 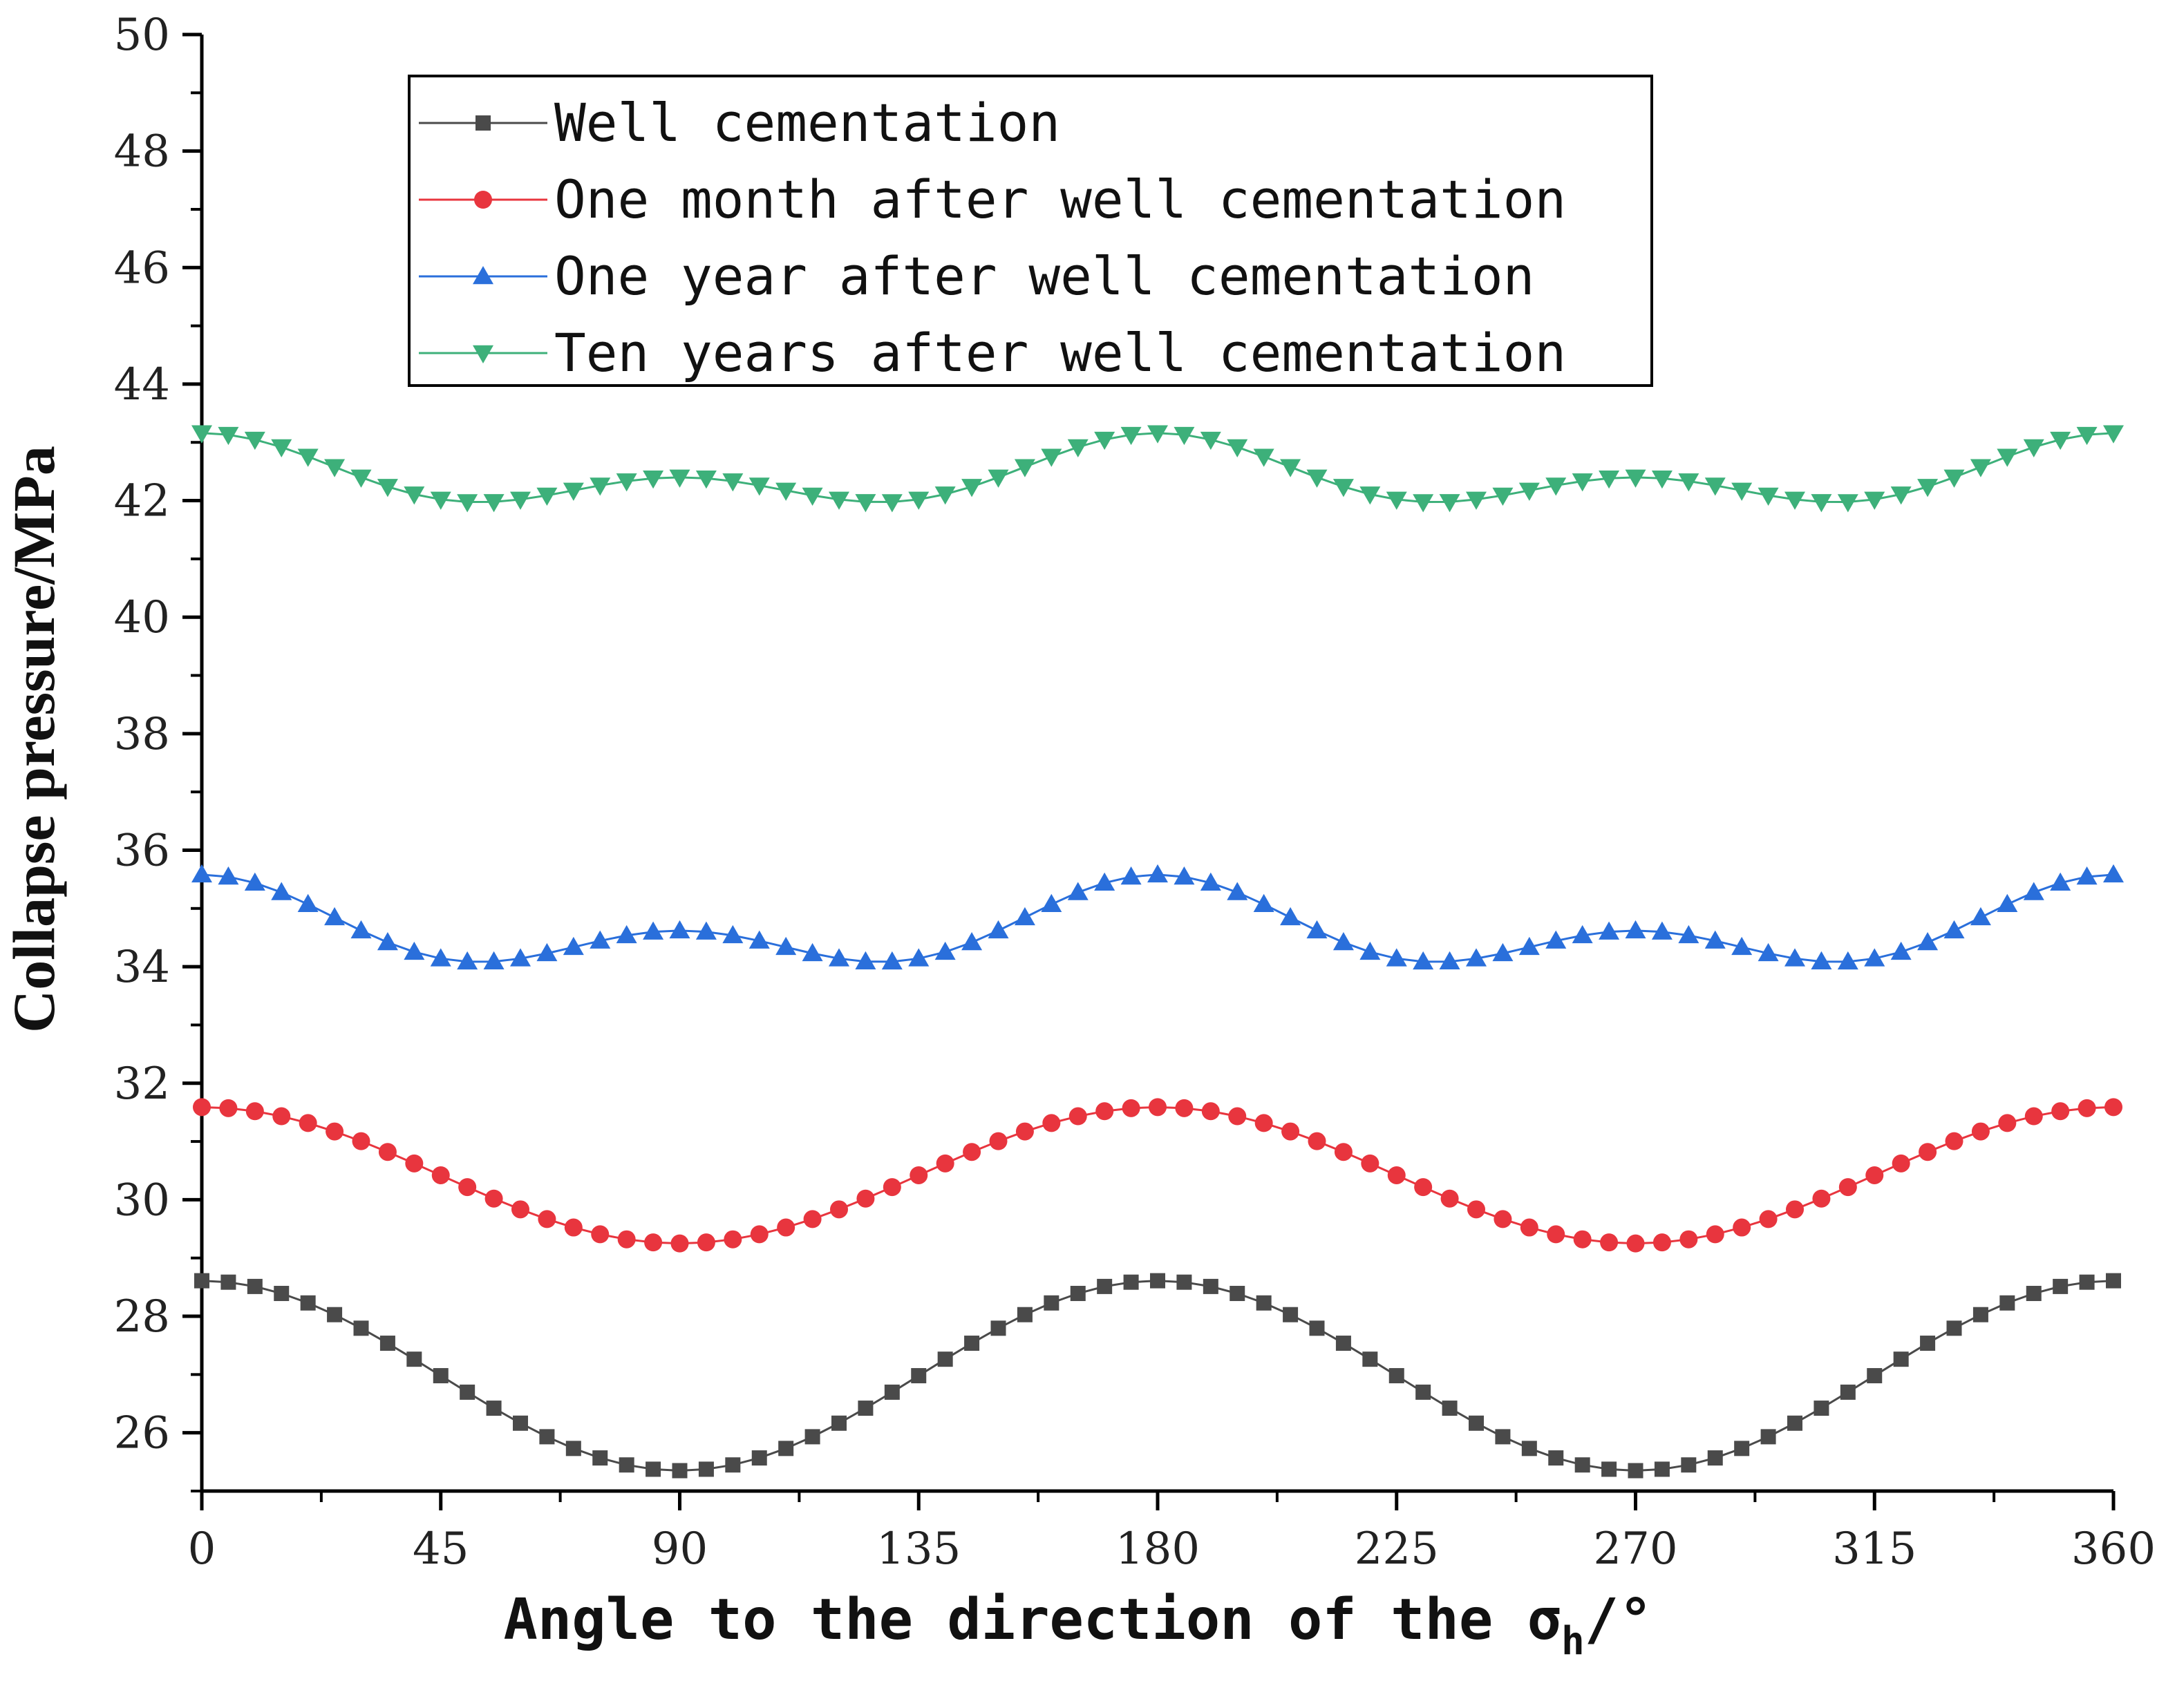 I want to click on y-tick-label: 42, so click(x=142, y=501).